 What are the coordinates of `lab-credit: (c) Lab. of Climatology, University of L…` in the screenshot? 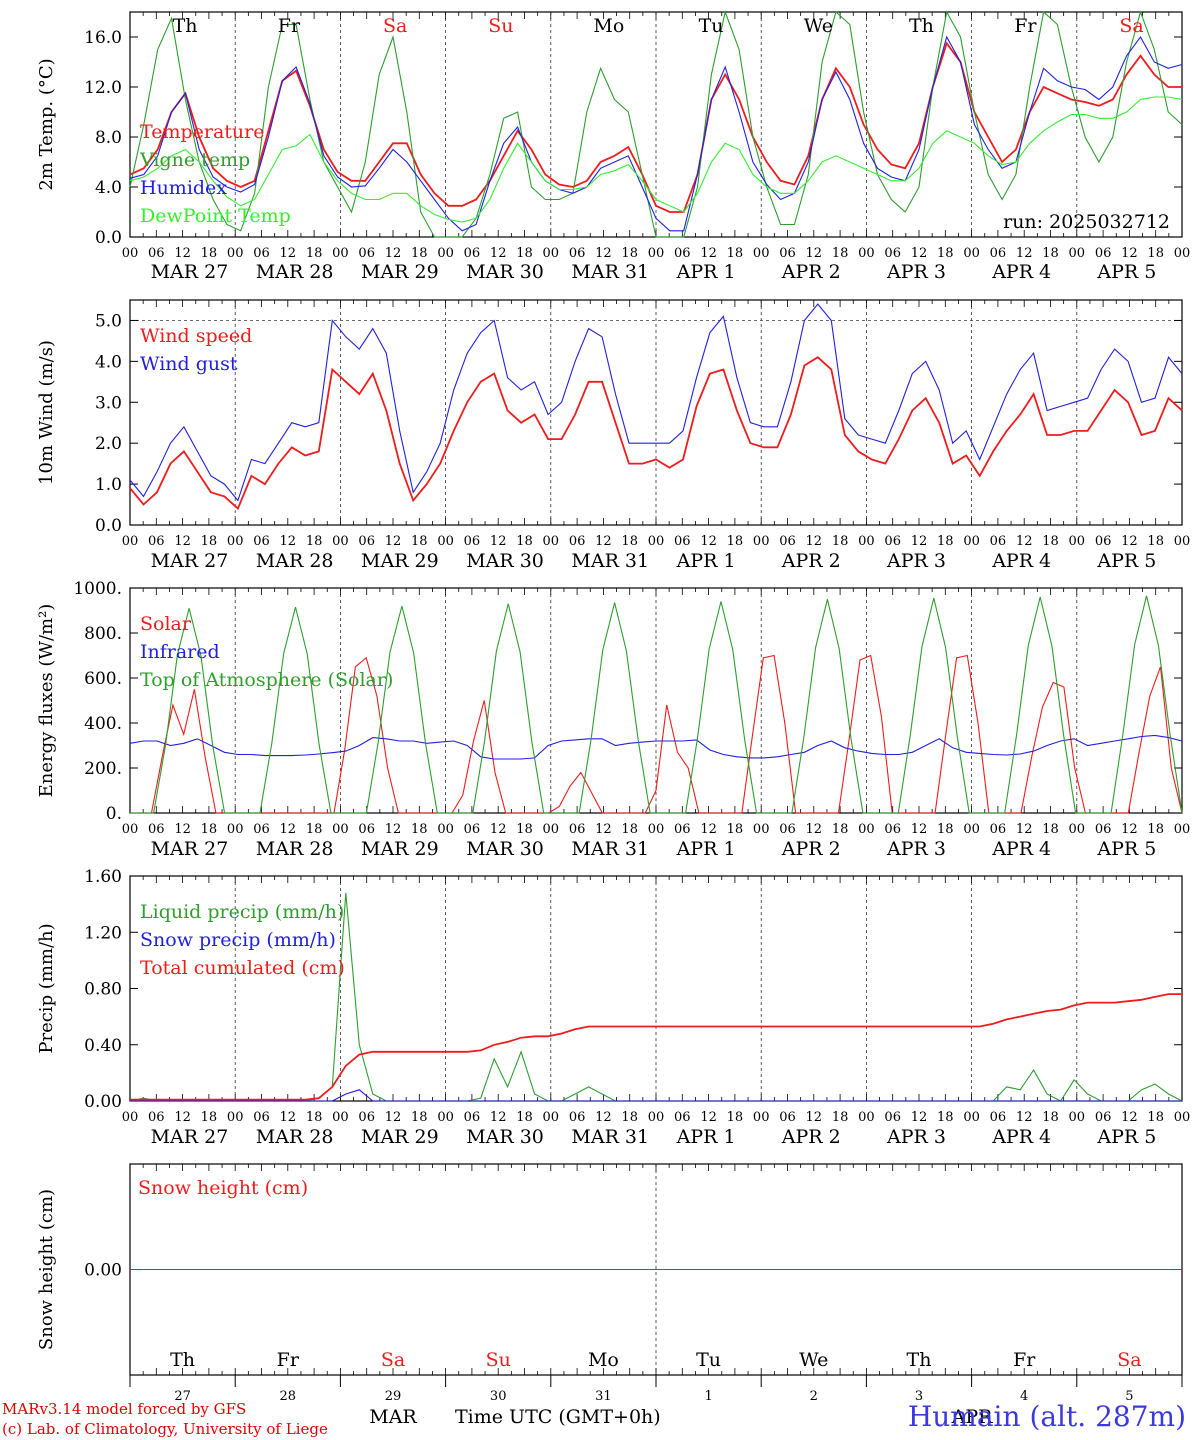 It's located at (165, 1429).